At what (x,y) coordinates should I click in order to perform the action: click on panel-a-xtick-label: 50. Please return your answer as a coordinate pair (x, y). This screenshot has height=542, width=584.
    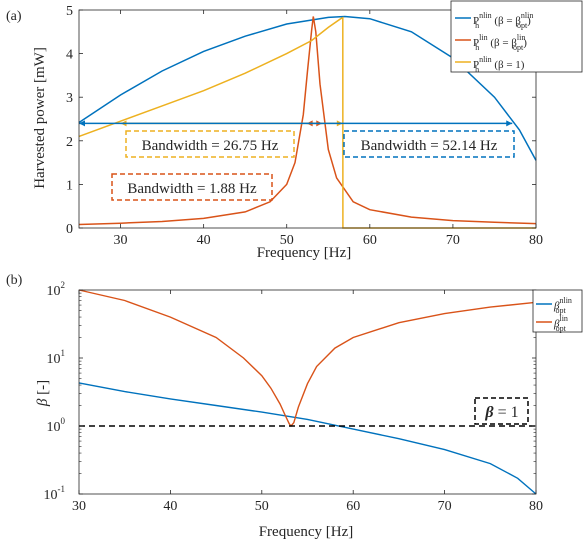
    Looking at the image, I should click on (287, 240).